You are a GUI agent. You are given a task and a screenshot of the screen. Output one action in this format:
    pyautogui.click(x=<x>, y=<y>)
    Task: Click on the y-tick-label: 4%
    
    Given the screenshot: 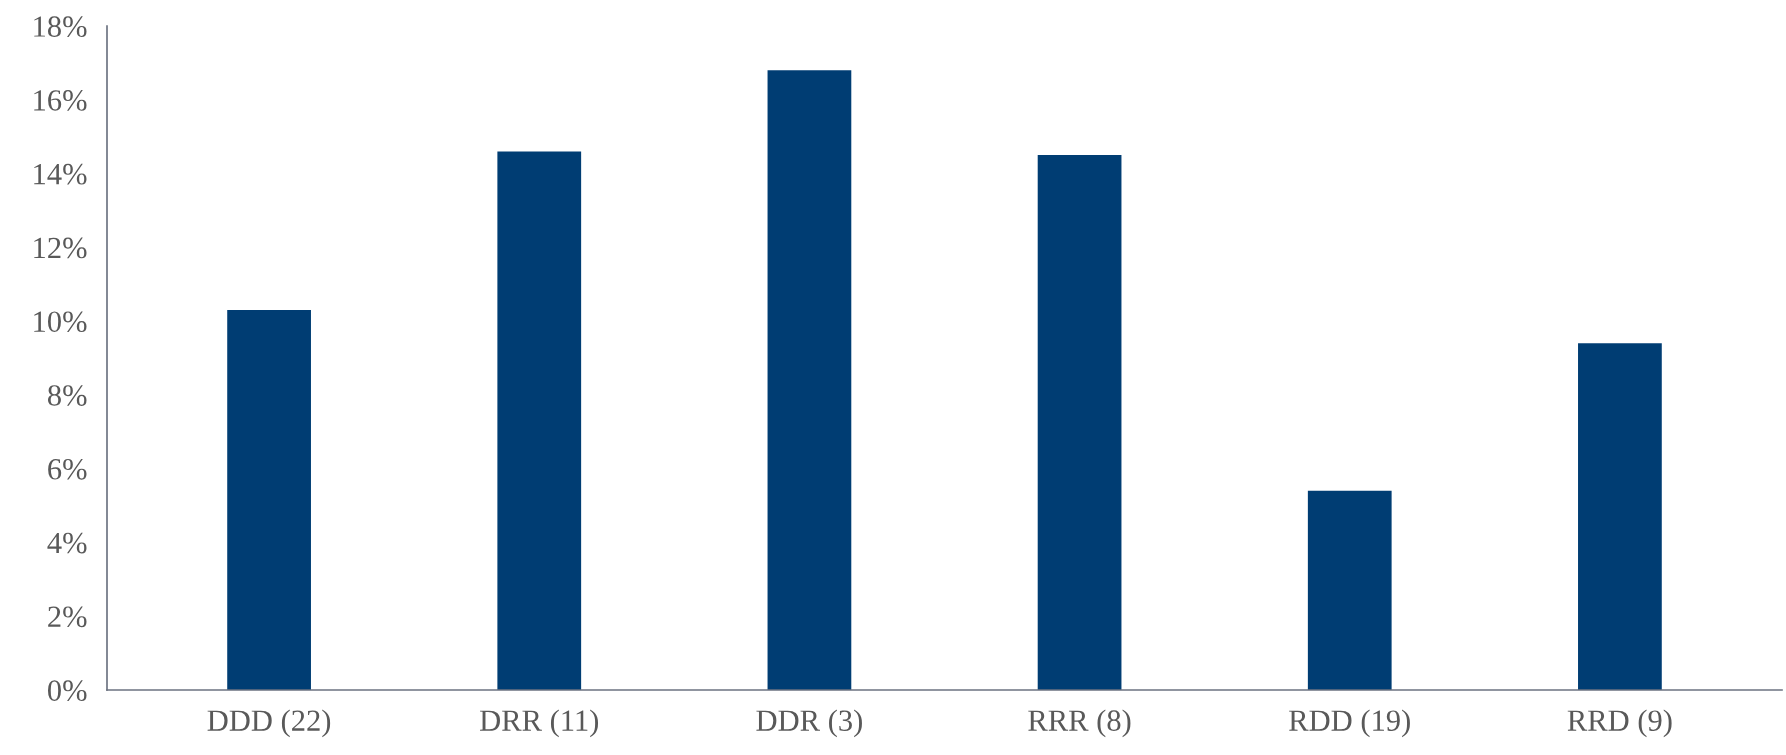 What is the action you would take?
    pyautogui.click(x=67, y=543)
    